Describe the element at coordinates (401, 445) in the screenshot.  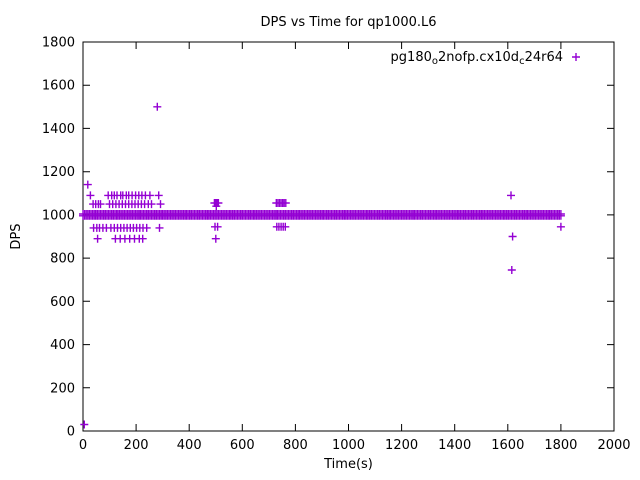
I see `x-tick-label: 1200` at that location.